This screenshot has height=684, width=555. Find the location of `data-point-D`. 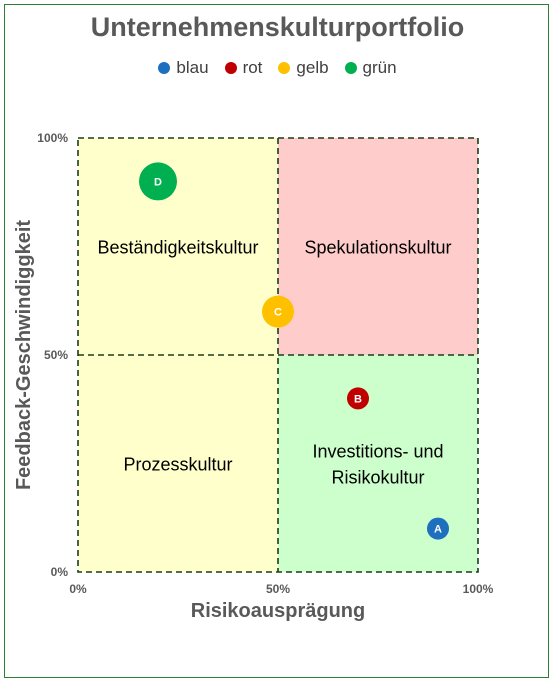

data-point-D is located at coordinates (158, 181).